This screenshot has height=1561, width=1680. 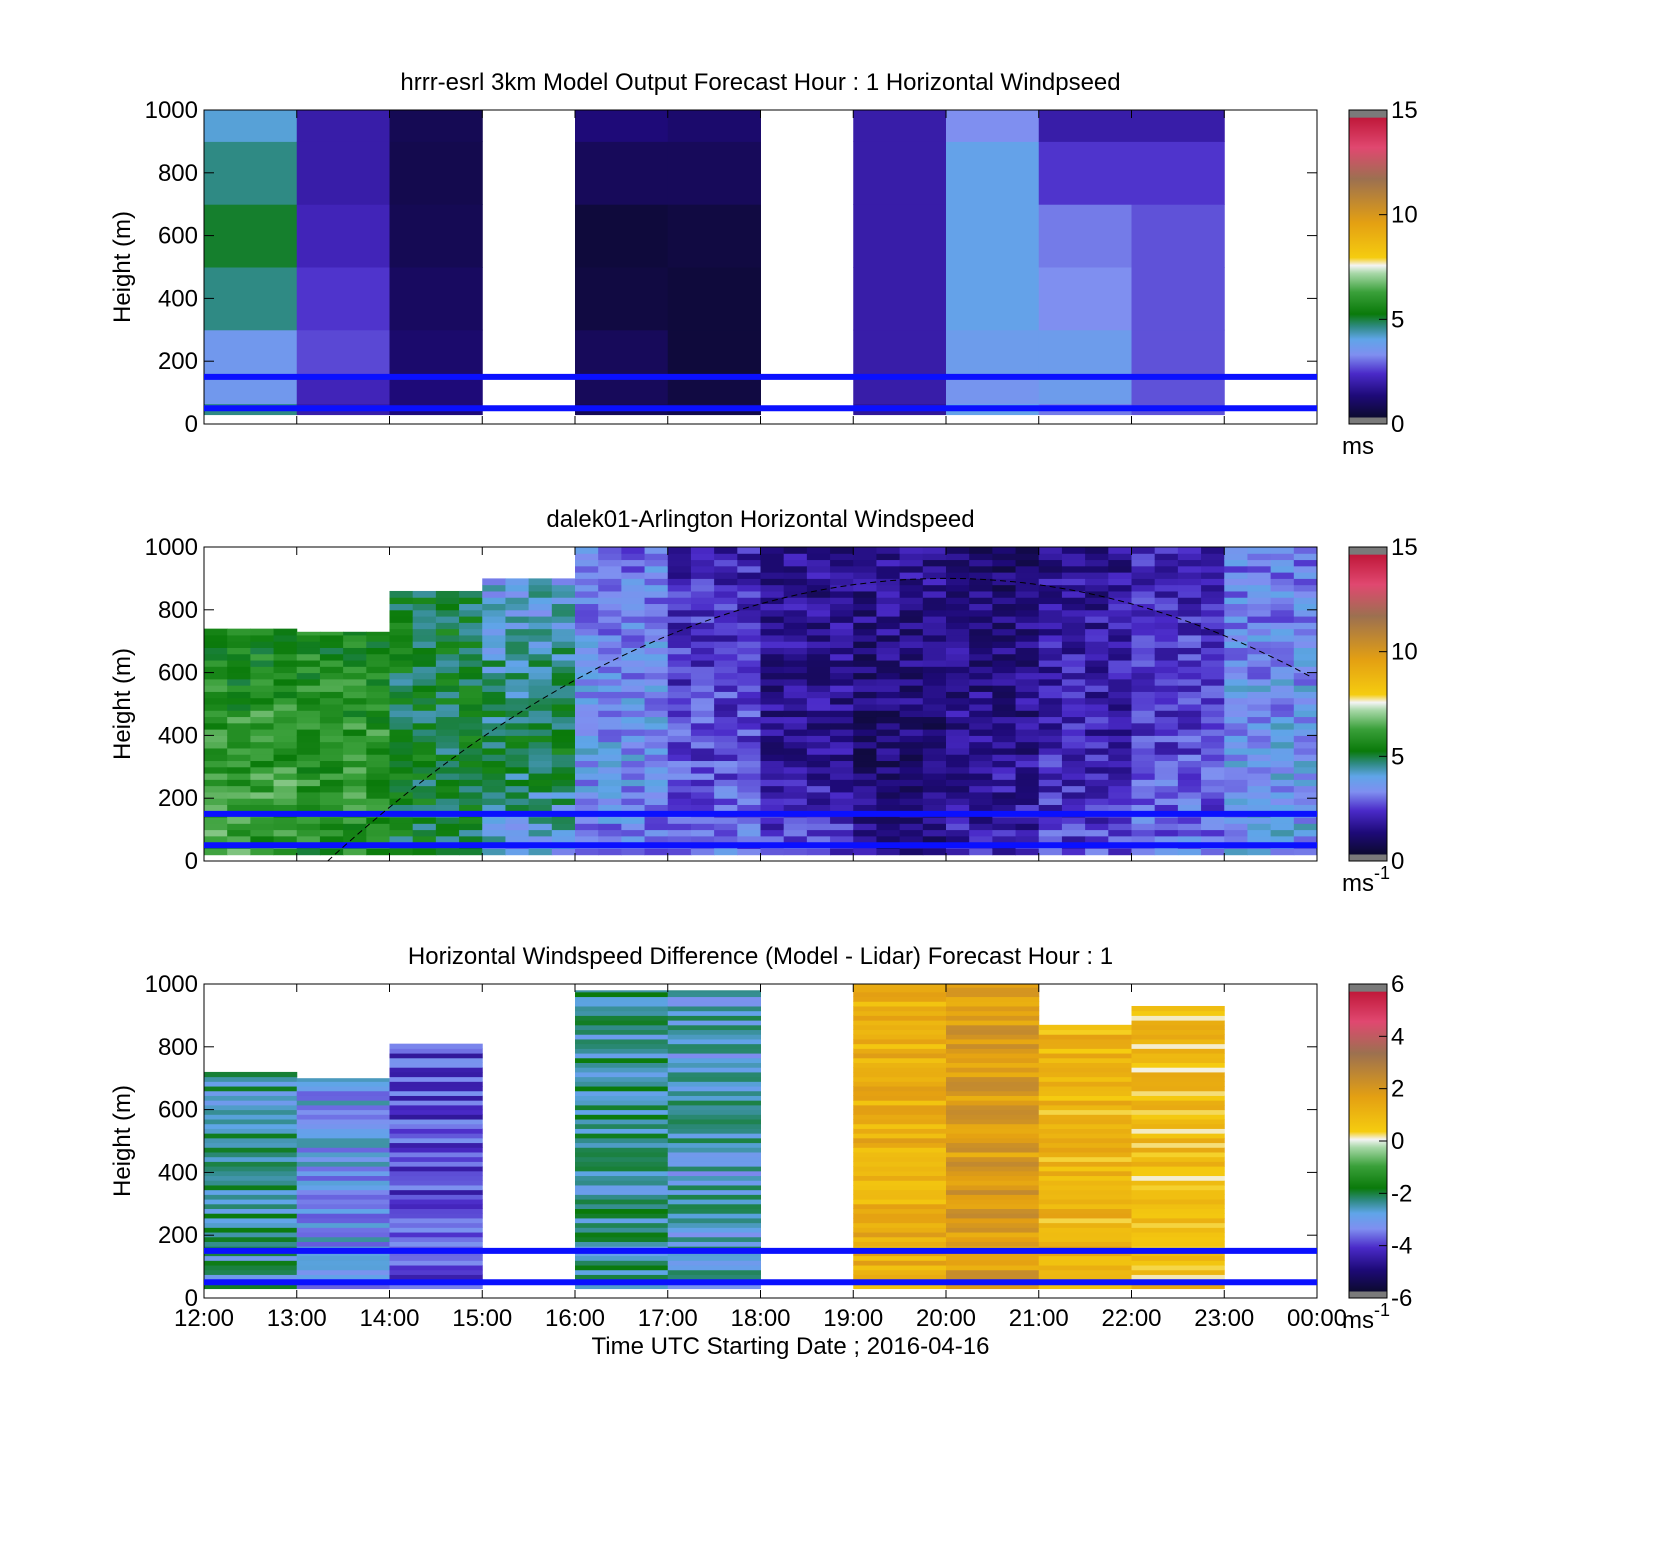 I want to click on y-axis-label: Height (m), so click(x=122, y=704).